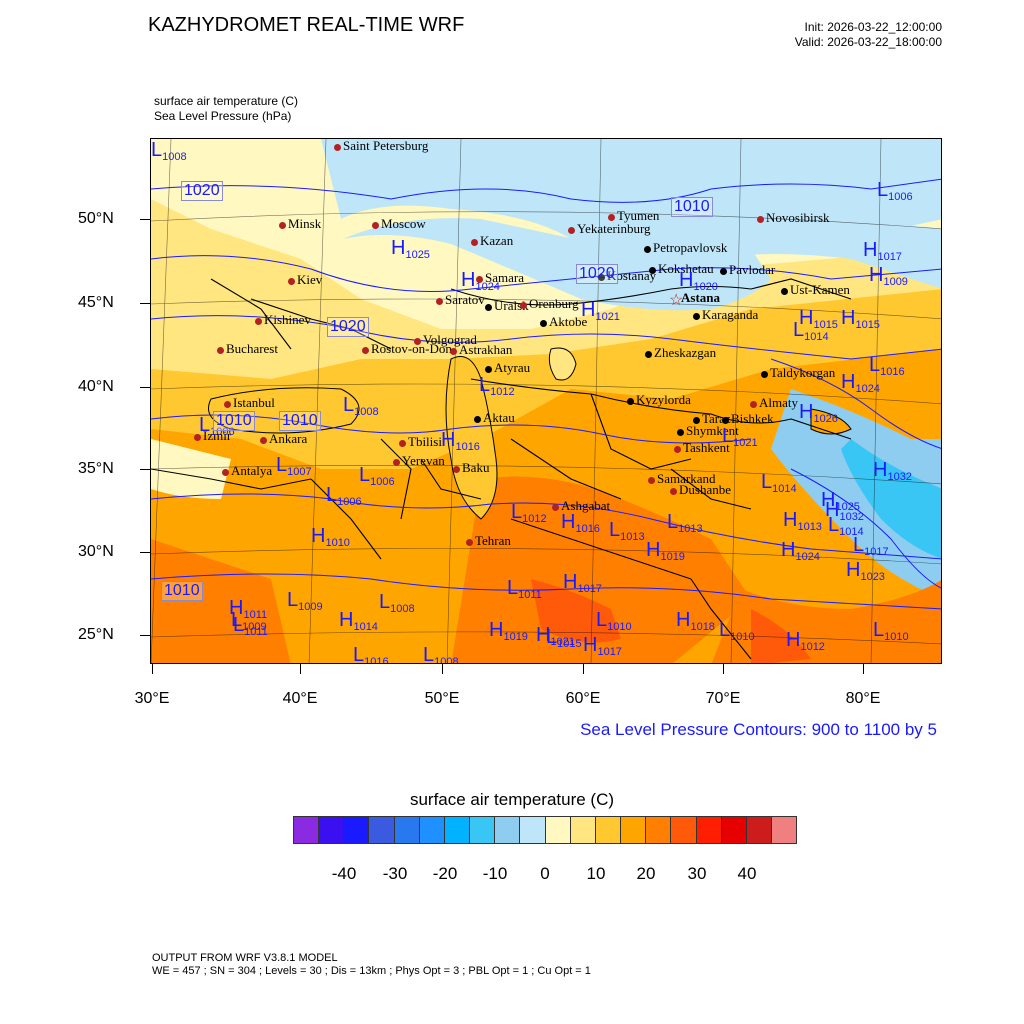 The image size is (1024, 1024). I want to click on lon-label-30: 30°E, so click(152, 698).